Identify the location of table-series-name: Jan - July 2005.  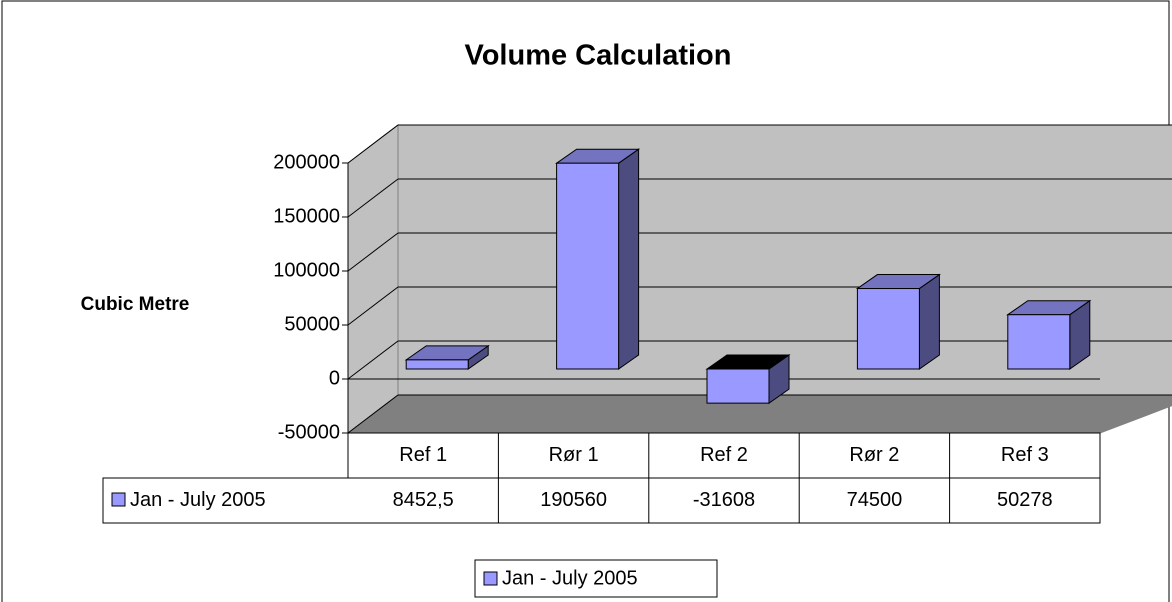
(198, 500).